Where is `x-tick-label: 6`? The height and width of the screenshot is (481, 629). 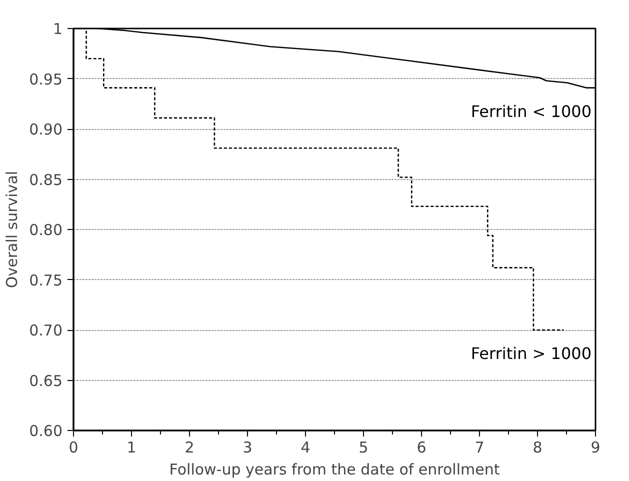 x-tick-label: 6 is located at coordinates (421, 447).